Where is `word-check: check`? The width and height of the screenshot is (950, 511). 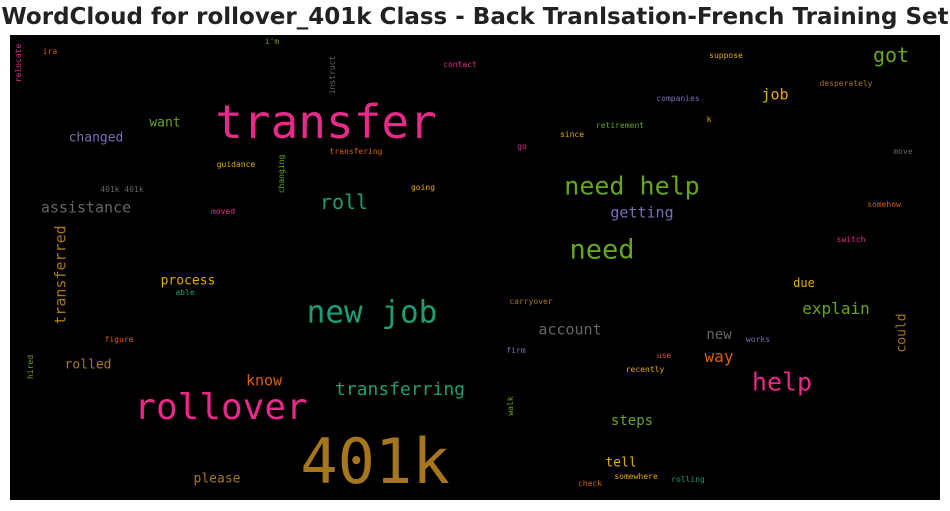 word-check: check is located at coordinates (590, 483).